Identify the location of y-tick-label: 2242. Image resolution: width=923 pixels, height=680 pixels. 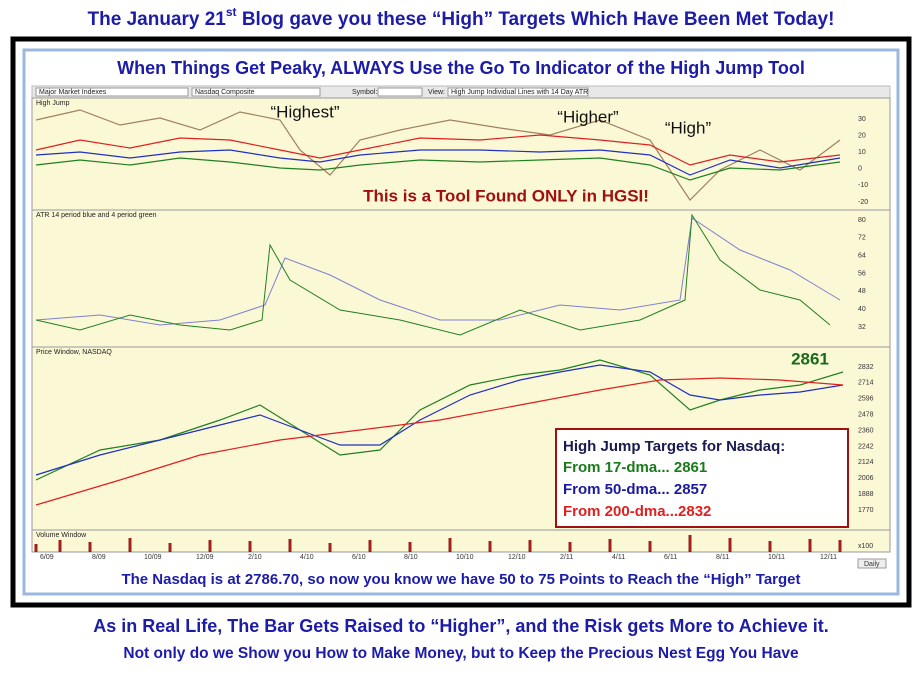
(866, 446).